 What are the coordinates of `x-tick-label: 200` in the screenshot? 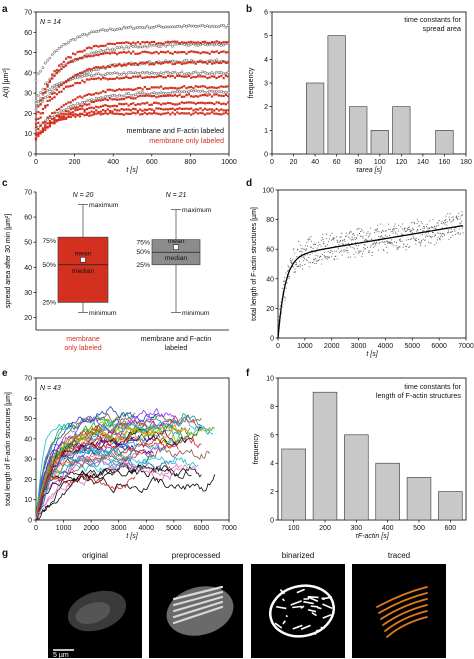 It's located at (75, 162).